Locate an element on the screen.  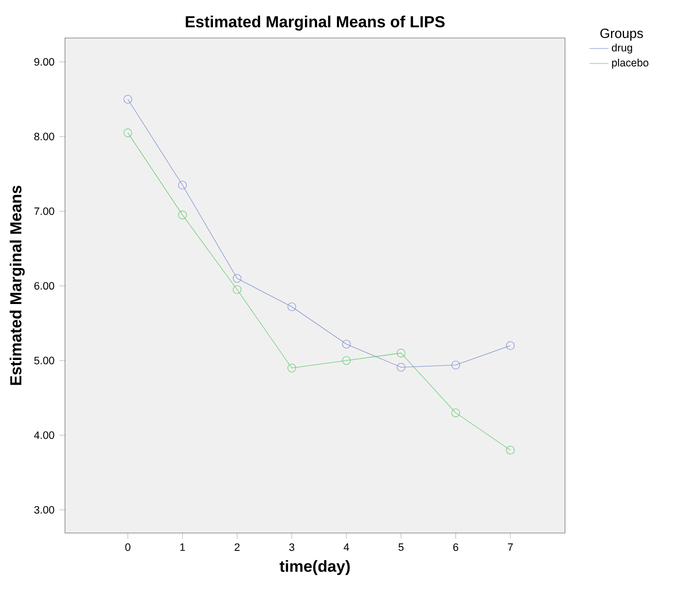
x-tick-label: 2 is located at coordinates (237, 547).